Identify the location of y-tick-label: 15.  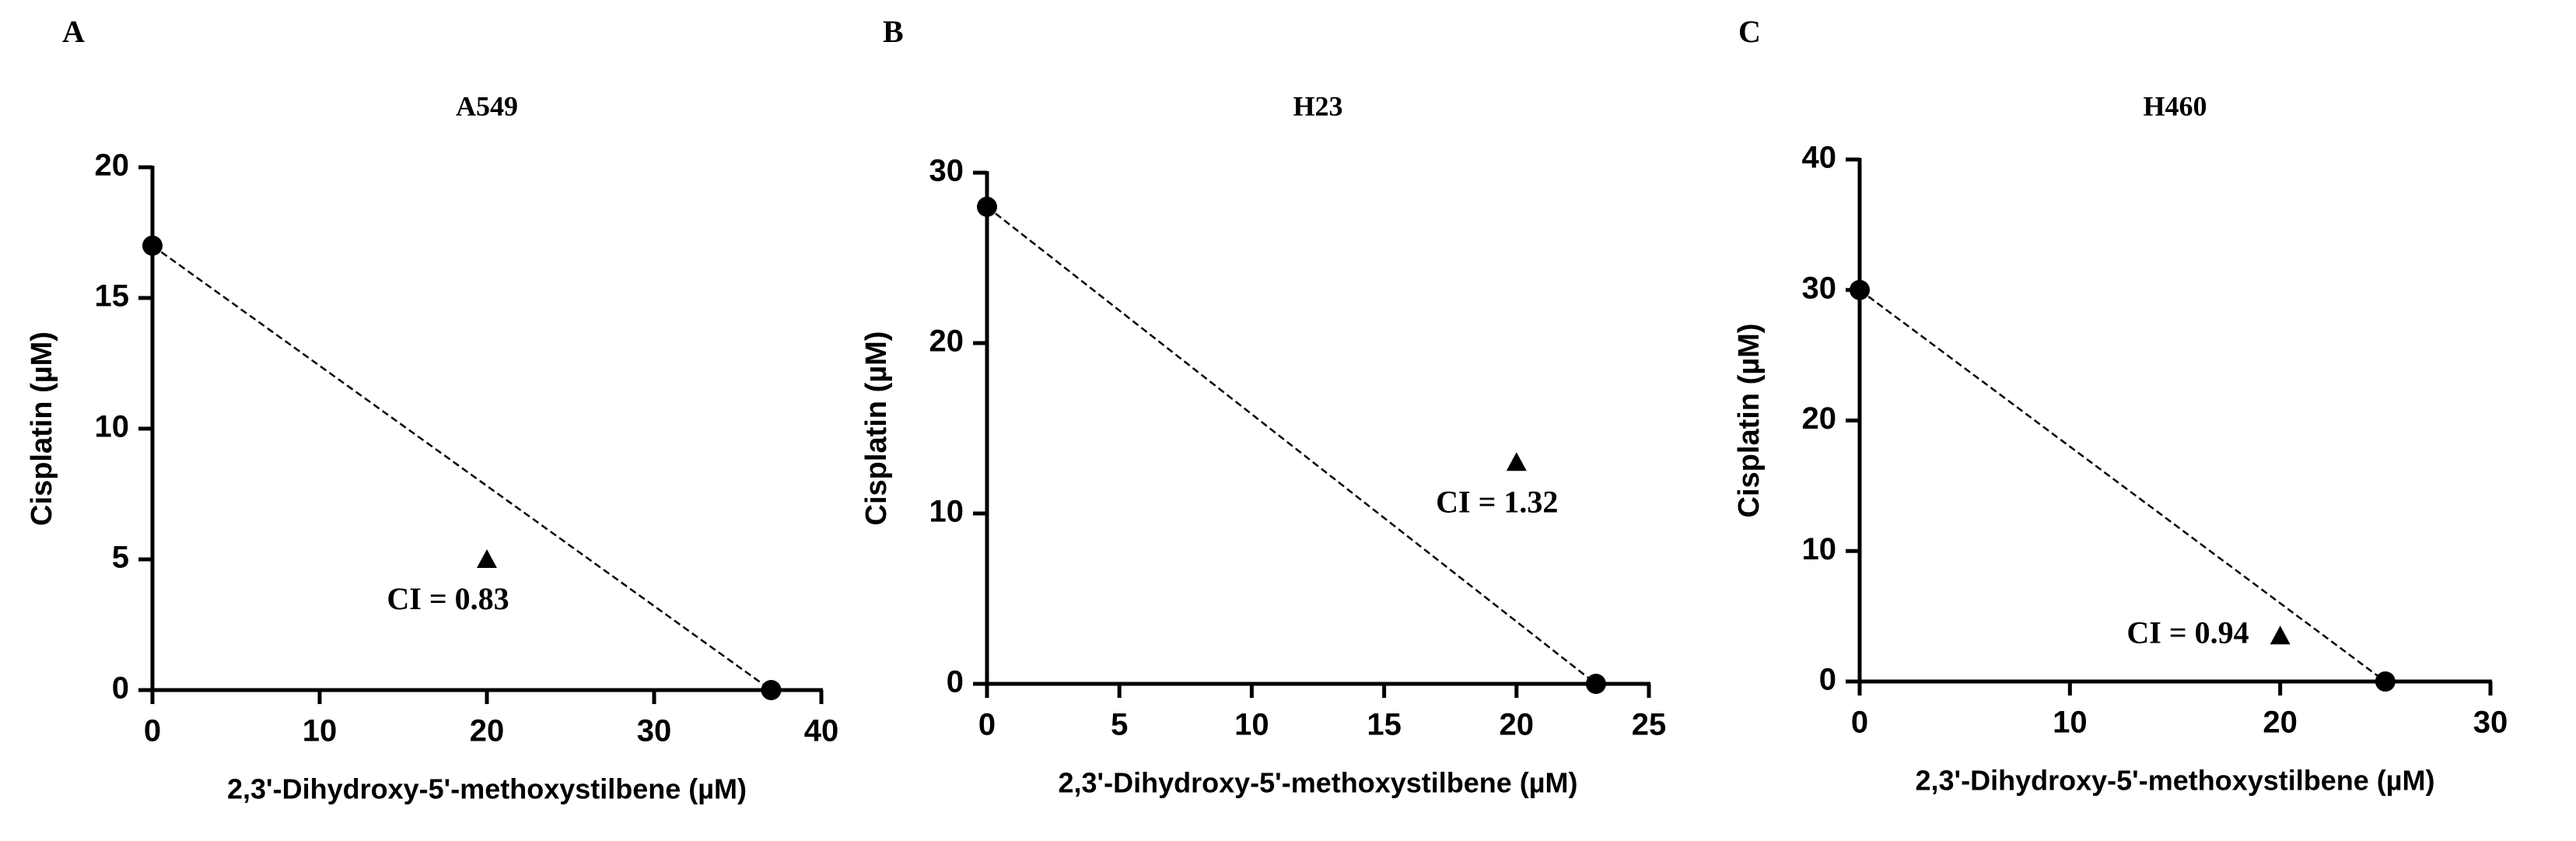
(113, 296).